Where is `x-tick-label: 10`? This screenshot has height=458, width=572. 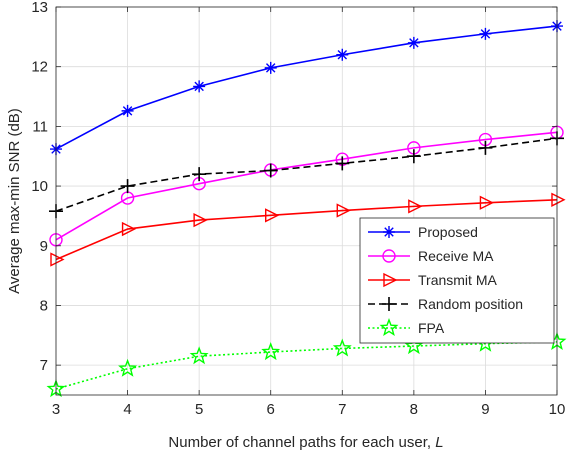
x-tick-label: 10 is located at coordinates (557, 409).